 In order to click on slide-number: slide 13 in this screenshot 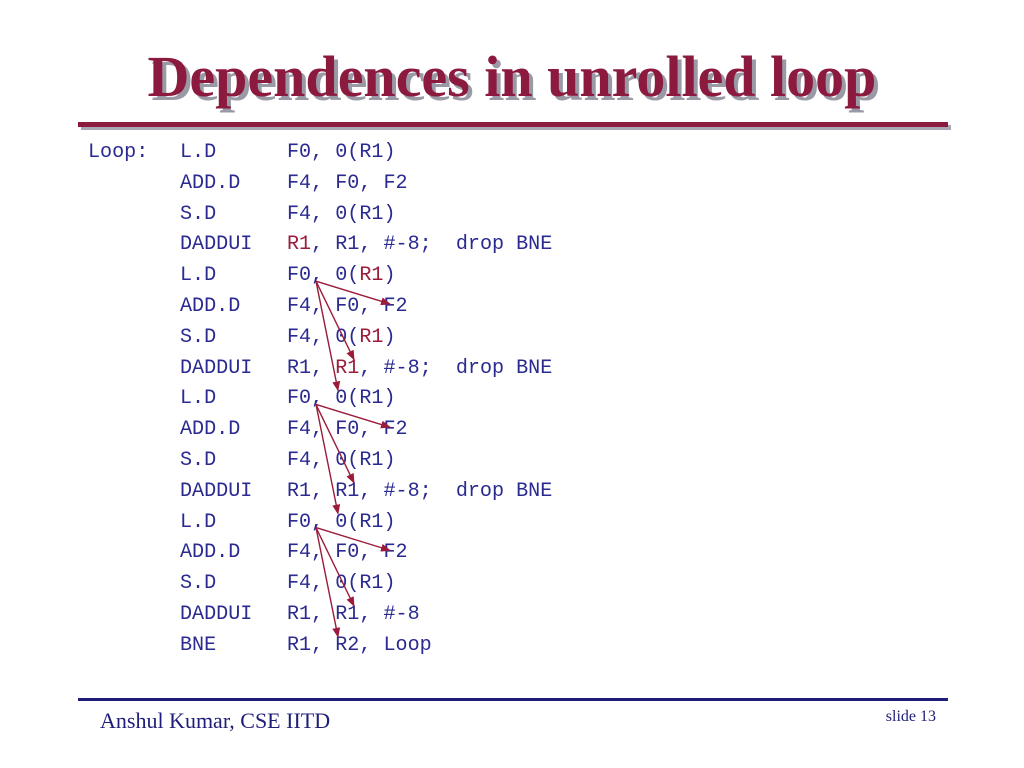, I will do `click(910, 716)`.